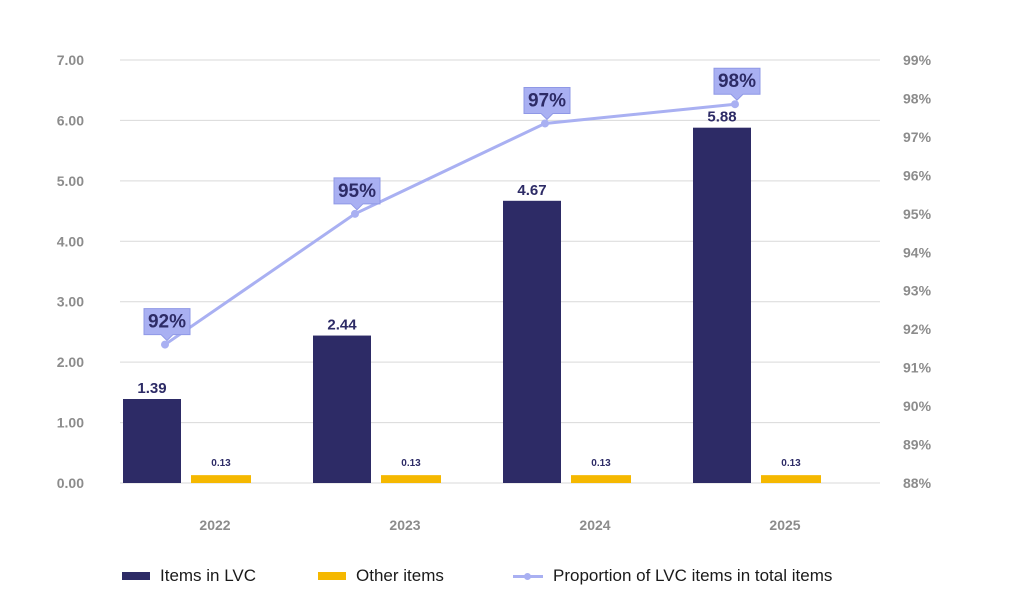 The image size is (1024, 610). Describe the element at coordinates (594, 525) in the screenshot. I see `x-tick-label: 2024` at that location.